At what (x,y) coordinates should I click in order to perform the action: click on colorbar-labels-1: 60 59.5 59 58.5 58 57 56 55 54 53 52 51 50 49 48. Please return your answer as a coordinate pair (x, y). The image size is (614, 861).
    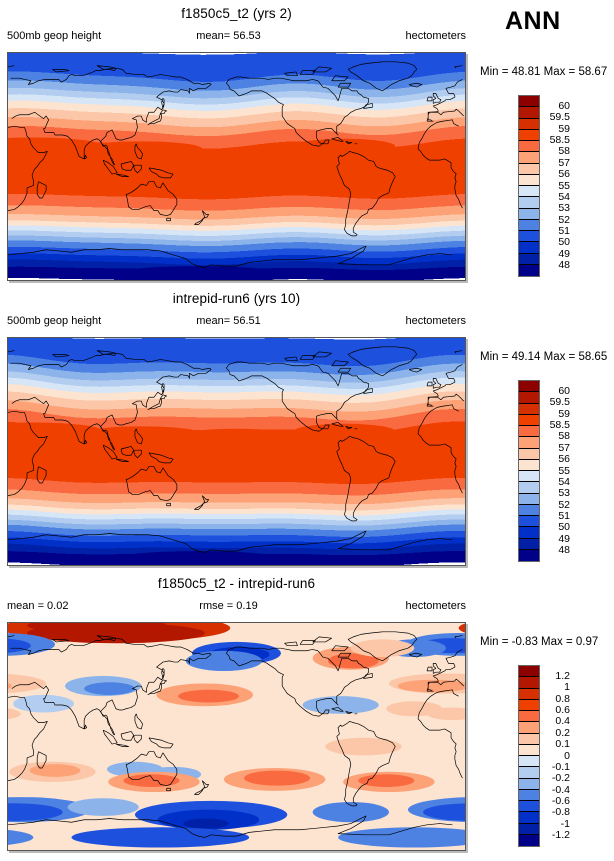
    Looking at the image, I should click on (539, 186).